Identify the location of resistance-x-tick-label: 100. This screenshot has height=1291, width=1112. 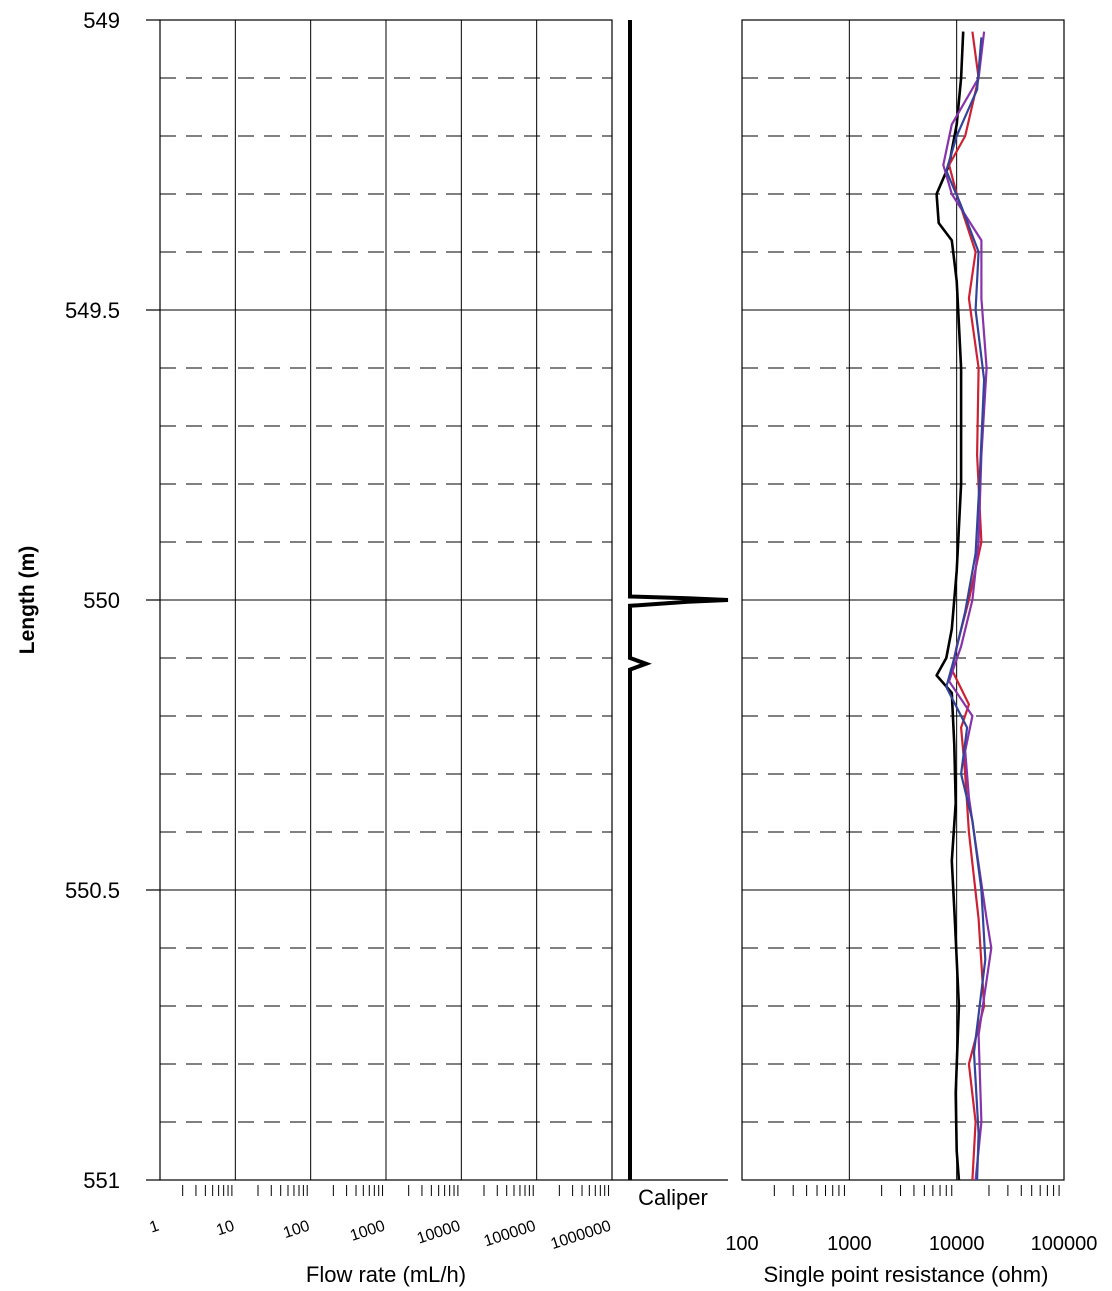
(741, 1244).